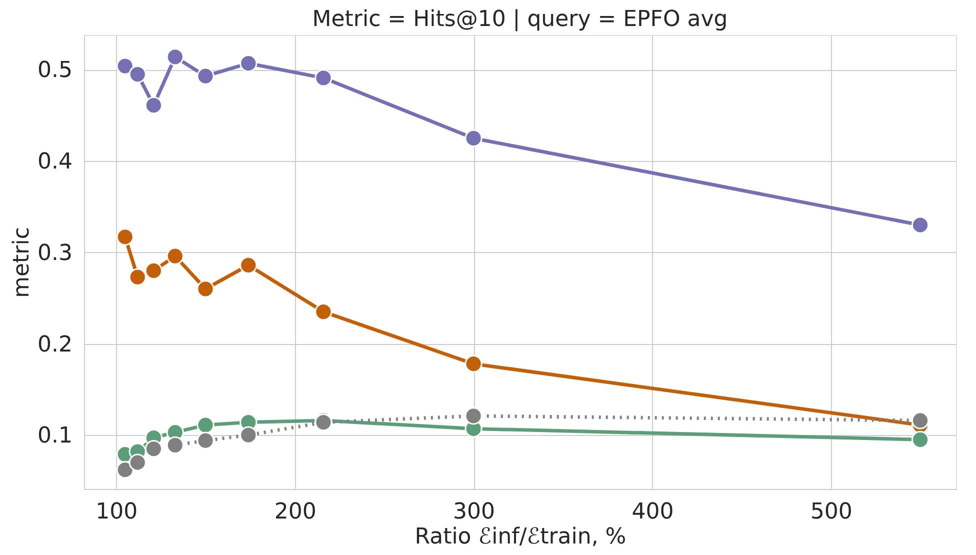 The image size is (976, 555). I want to click on y-axis-title: metric, so click(22, 262).